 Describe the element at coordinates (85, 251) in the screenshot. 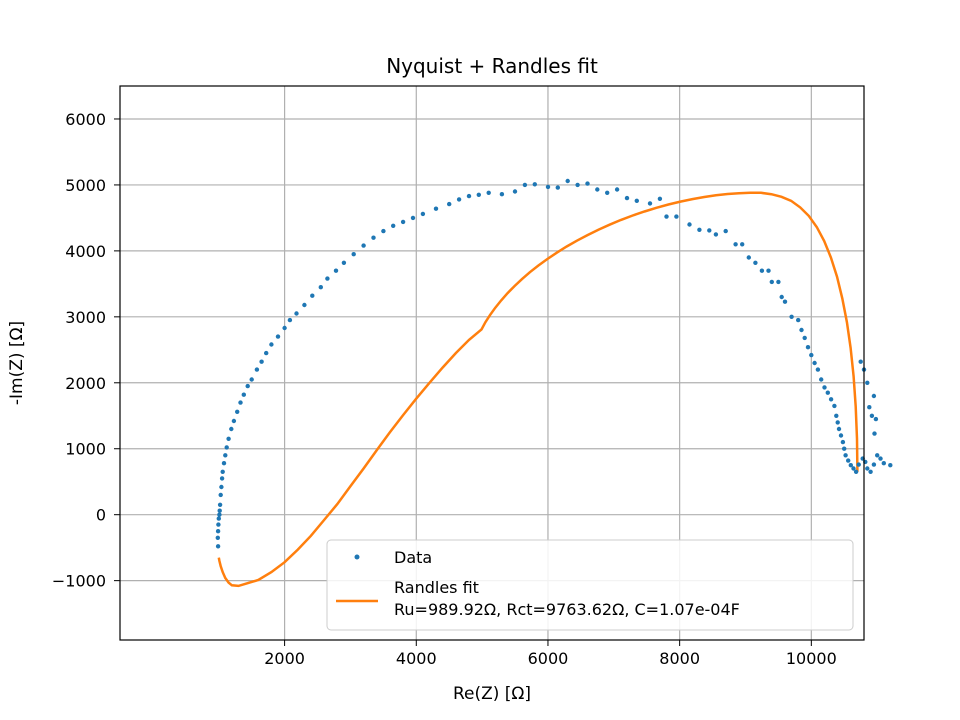

I see `y-tick-label: 4000` at that location.